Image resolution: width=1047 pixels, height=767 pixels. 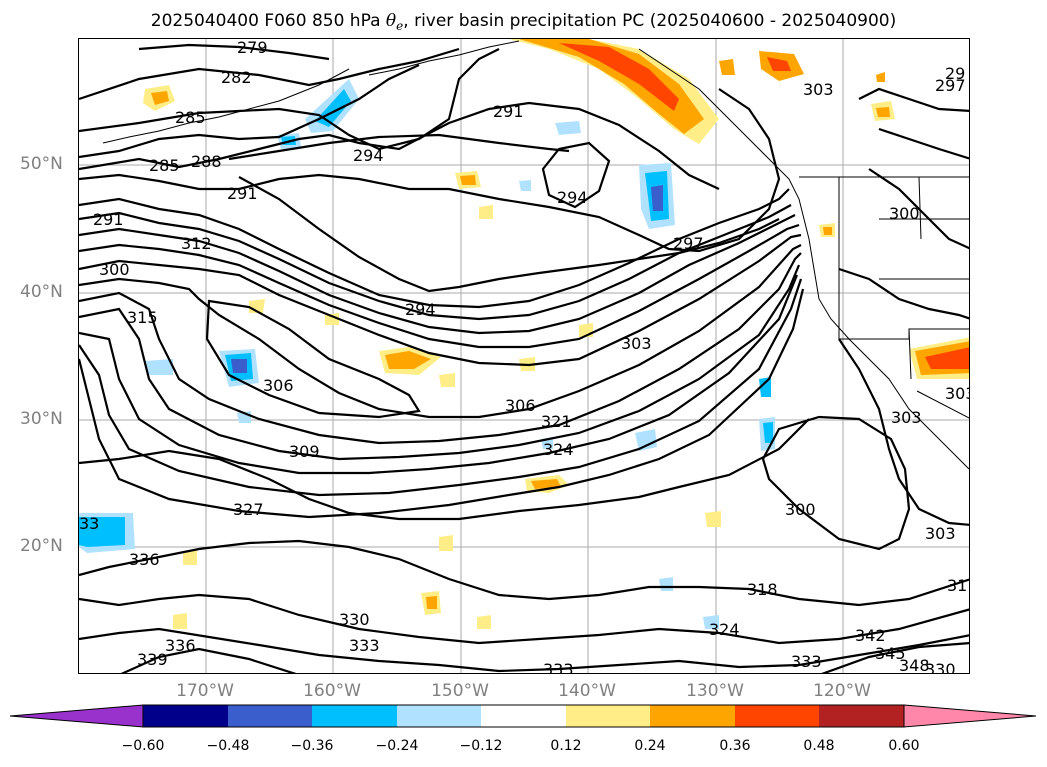 What do you see at coordinates (970, 716) in the screenshot?
I see `colorbar-extend-high` at bounding box center [970, 716].